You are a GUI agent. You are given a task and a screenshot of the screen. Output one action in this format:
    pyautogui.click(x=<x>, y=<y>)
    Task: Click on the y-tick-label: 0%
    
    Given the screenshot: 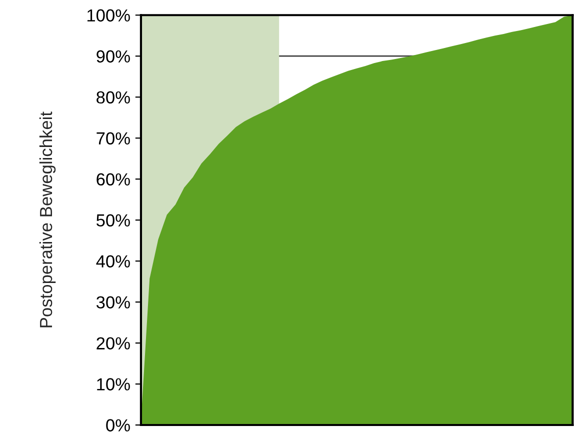 What is the action you would take?
    pyautogui.click(x=118, y=425)
    